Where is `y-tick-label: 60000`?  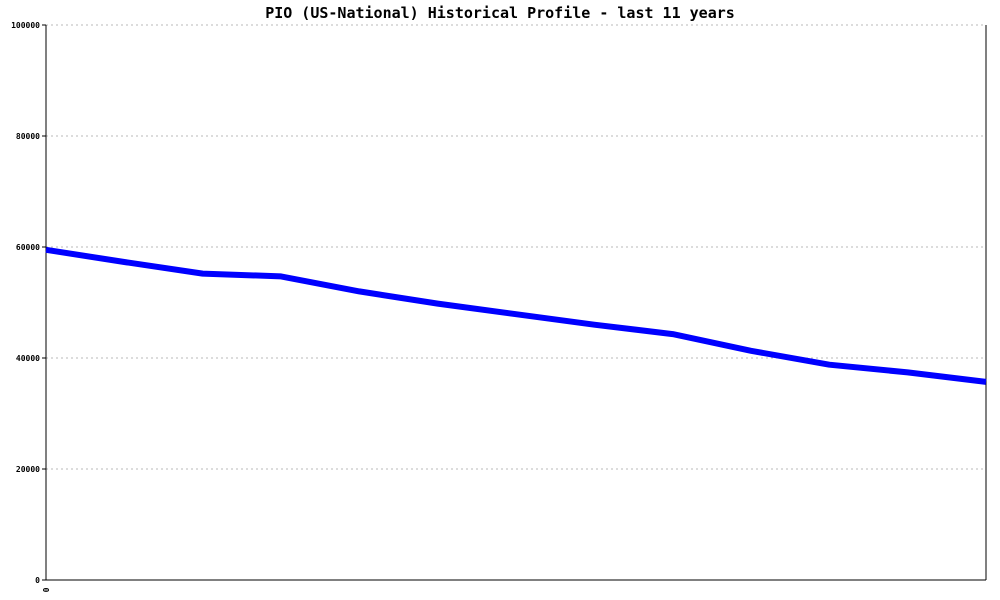 y-tick-label: 60000 is located at coordinates (28, 247).